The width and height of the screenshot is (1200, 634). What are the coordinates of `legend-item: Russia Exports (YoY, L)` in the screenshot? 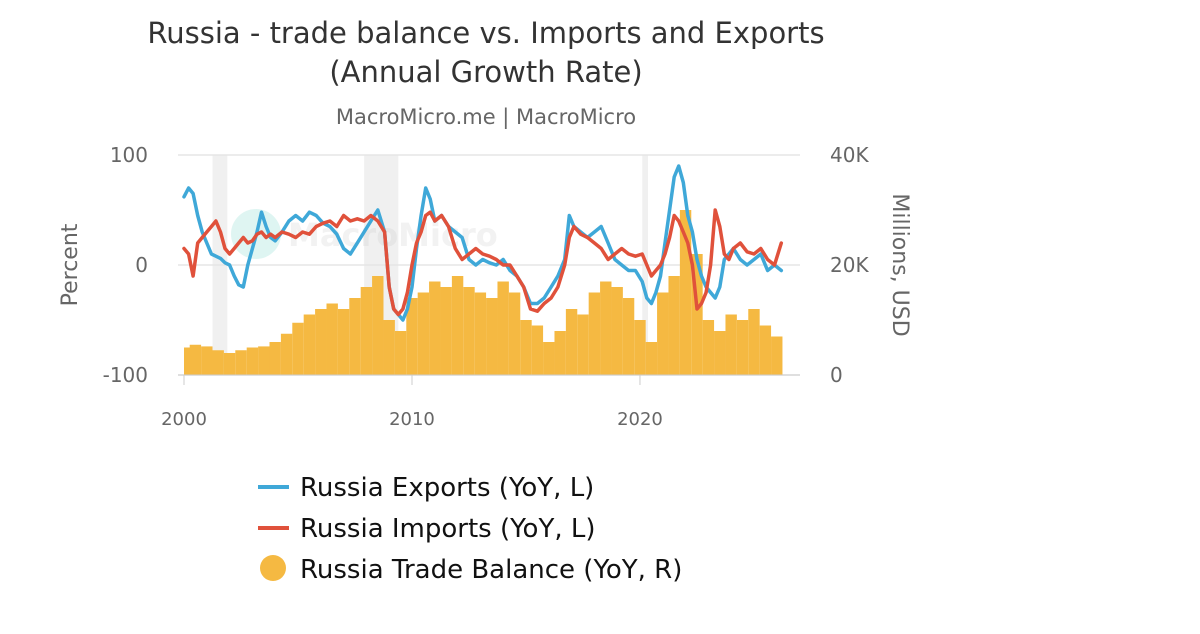 It's located at (426, 488).